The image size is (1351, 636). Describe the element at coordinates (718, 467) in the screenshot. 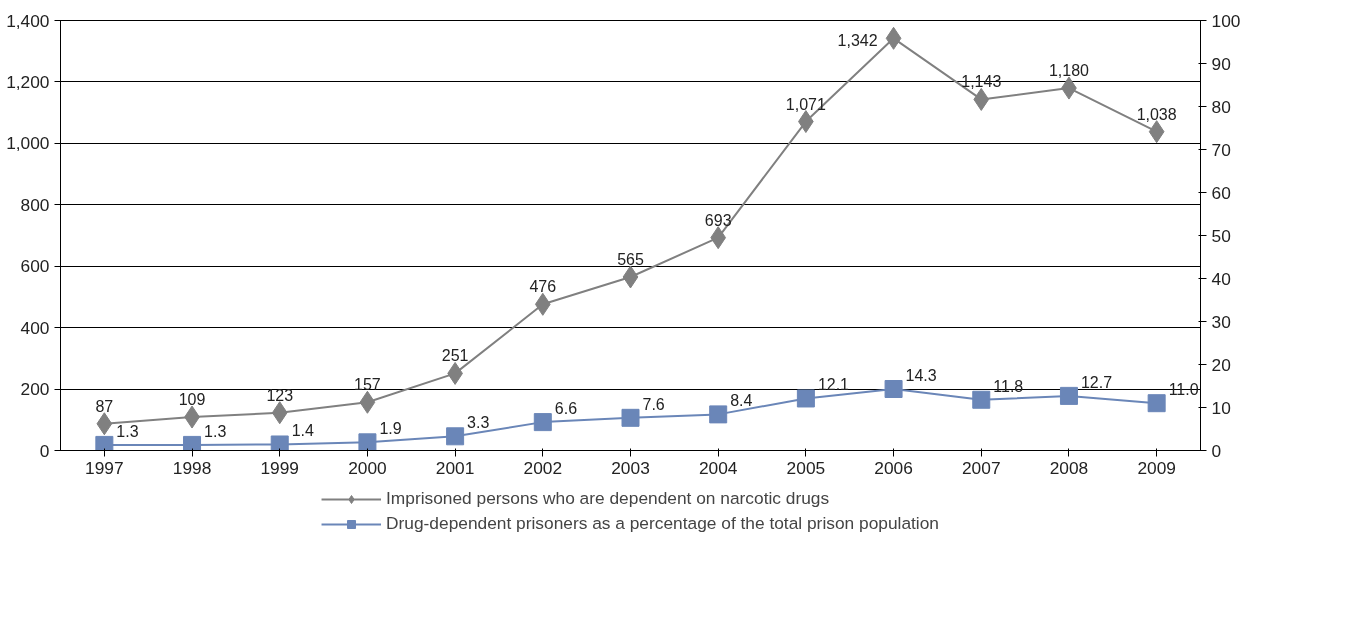

I see `x-tick-label: 2004` at that location.